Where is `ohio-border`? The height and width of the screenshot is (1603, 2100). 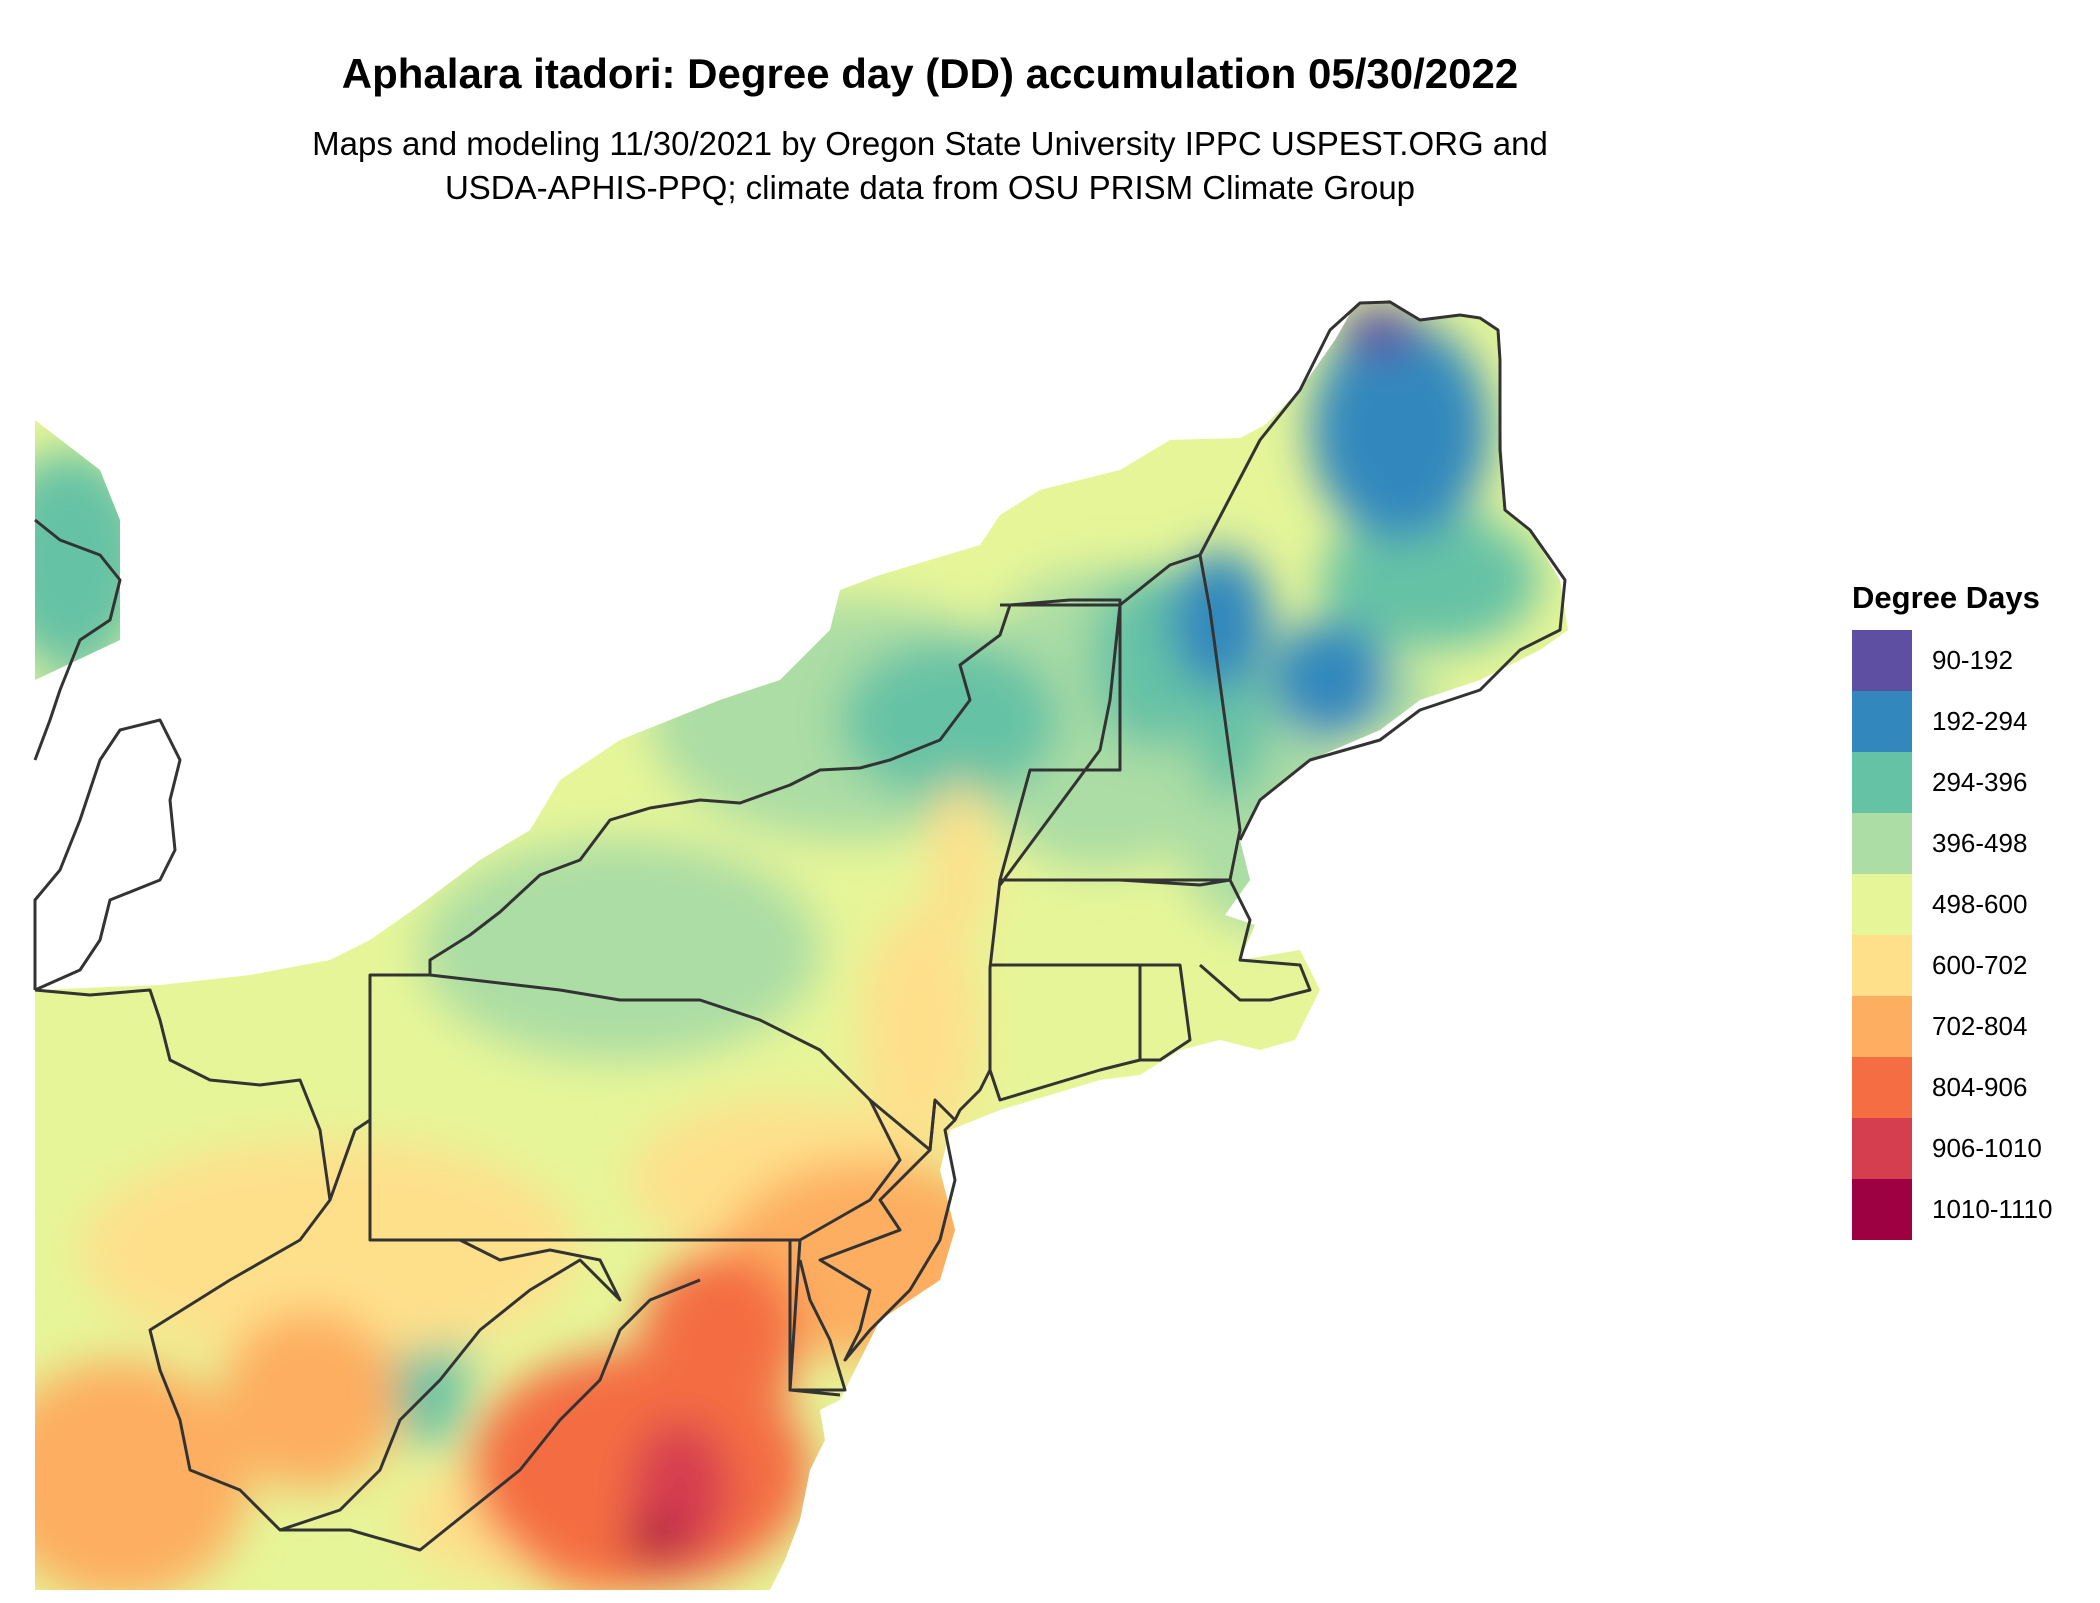
ohio-border is located at coordinates (183, 1094).